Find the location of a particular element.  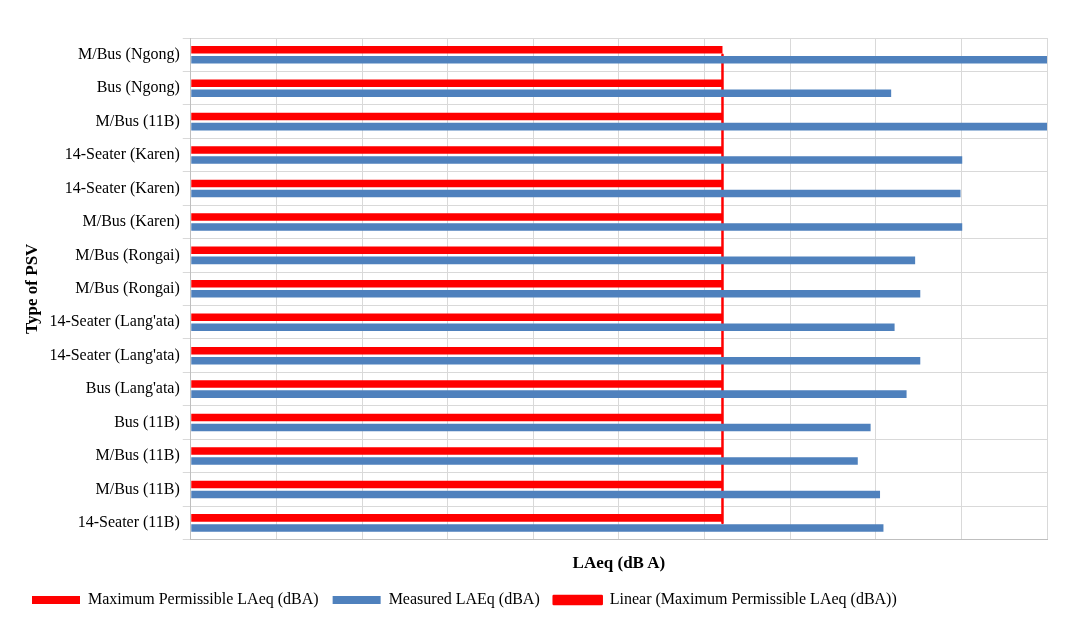

legend-label: Linear (Maximum Permissible LAeq (dBA)) is located at coordinates (753, 599).